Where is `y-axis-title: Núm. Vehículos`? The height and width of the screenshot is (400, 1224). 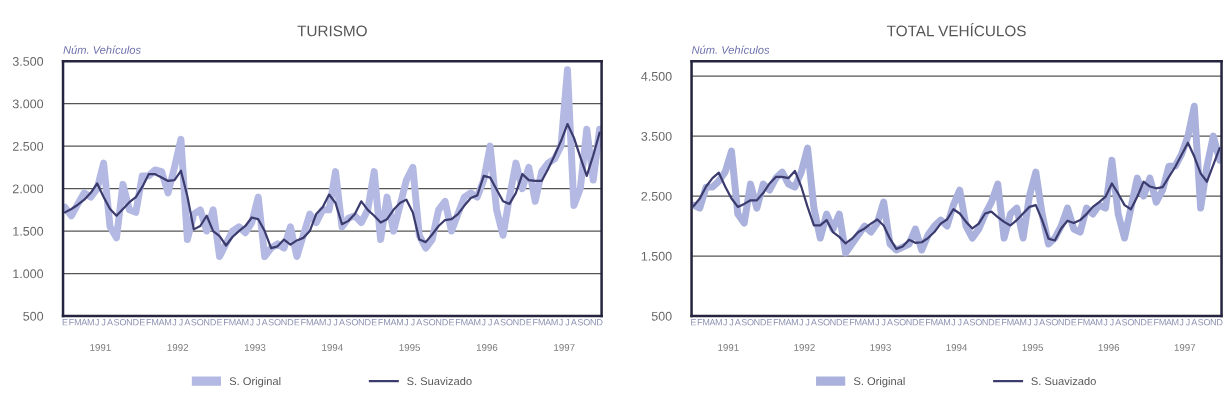 y-axis-title: Núm. Vehículos is located at coordinates (102, 49).